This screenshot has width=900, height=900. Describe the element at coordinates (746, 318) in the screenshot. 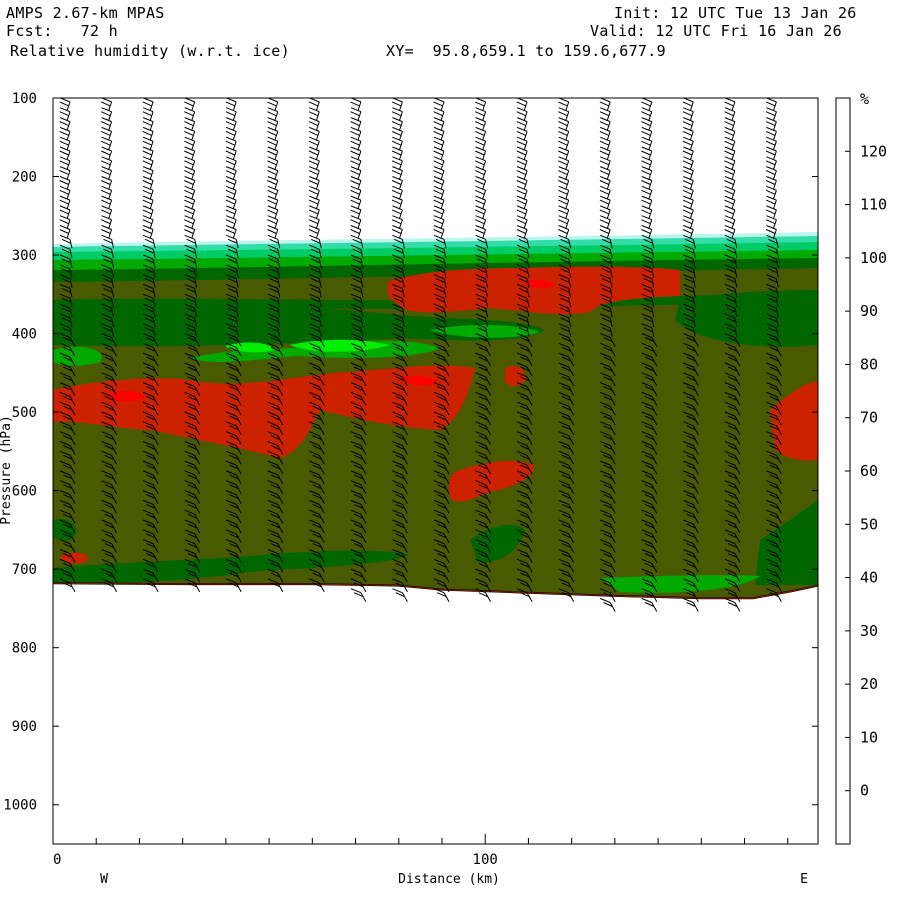

I see `rh-90-patch-east` at that location.